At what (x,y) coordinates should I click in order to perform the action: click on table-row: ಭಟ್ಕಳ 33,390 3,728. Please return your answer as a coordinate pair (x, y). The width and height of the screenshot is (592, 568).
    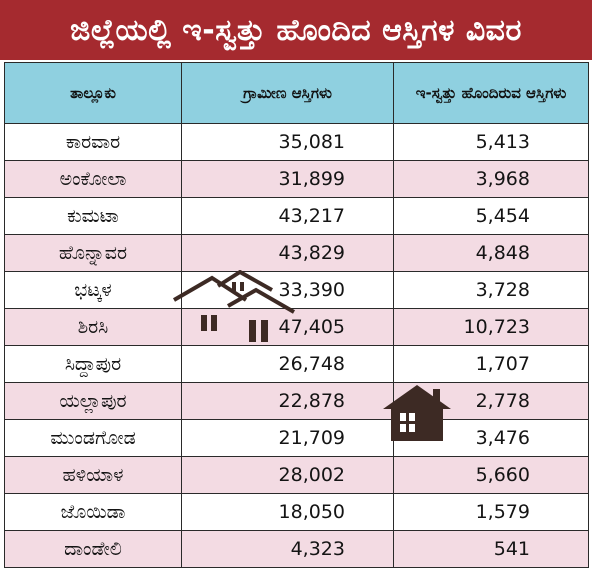
    Looking at the image, I should click on (296, 290).